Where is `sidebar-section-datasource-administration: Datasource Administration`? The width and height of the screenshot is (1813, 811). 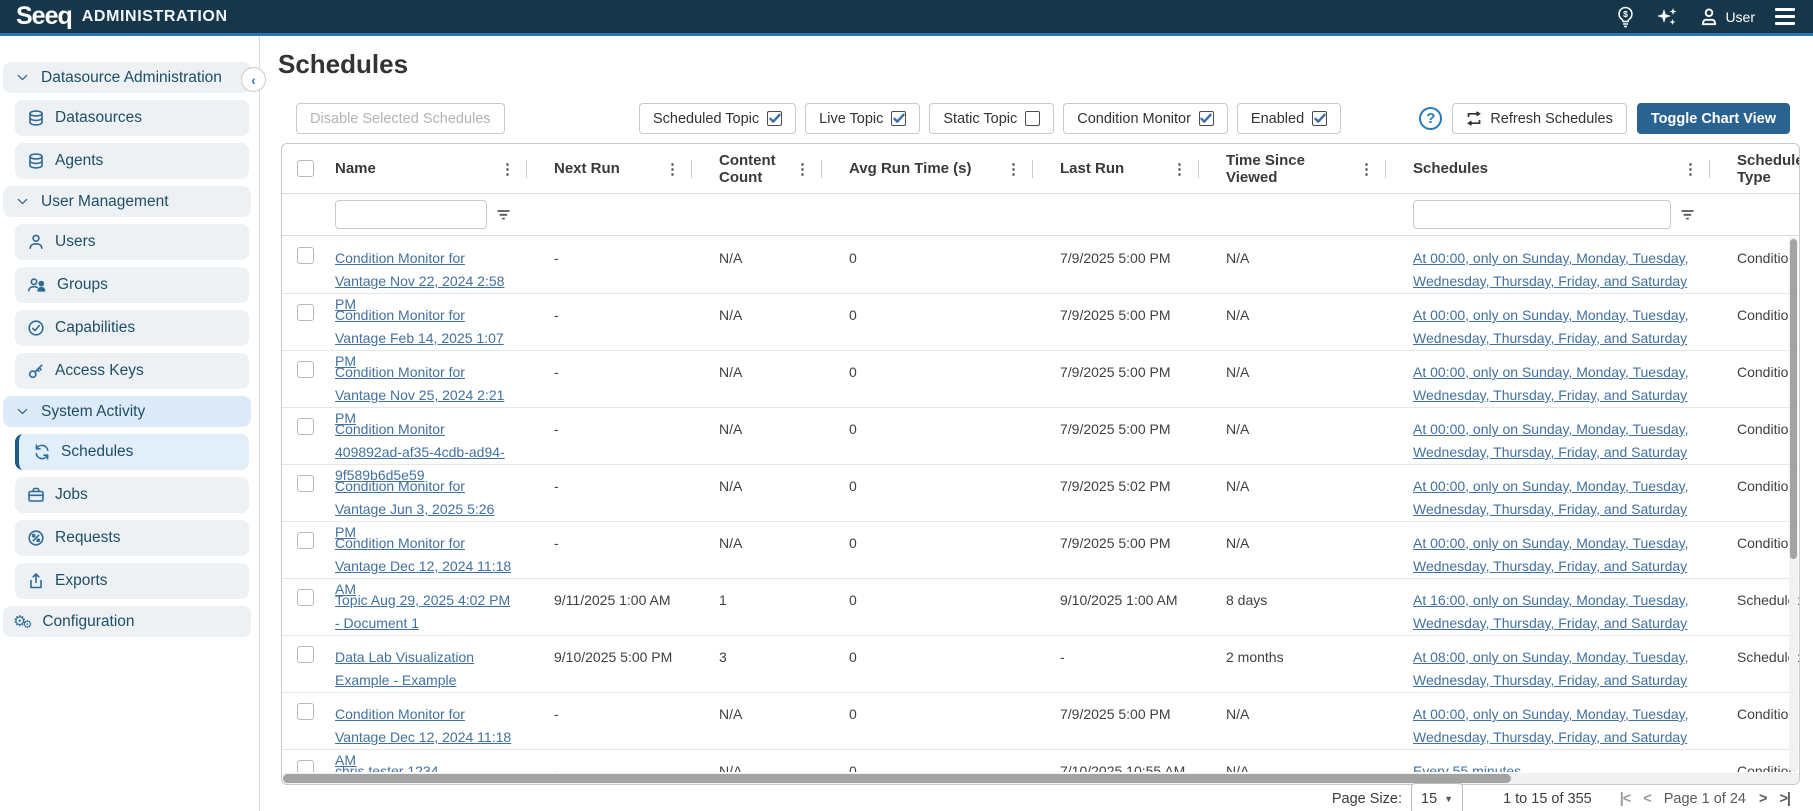 sidebar-section-datasource-administration: Datasource Administration is located at coordinates (127, 77).